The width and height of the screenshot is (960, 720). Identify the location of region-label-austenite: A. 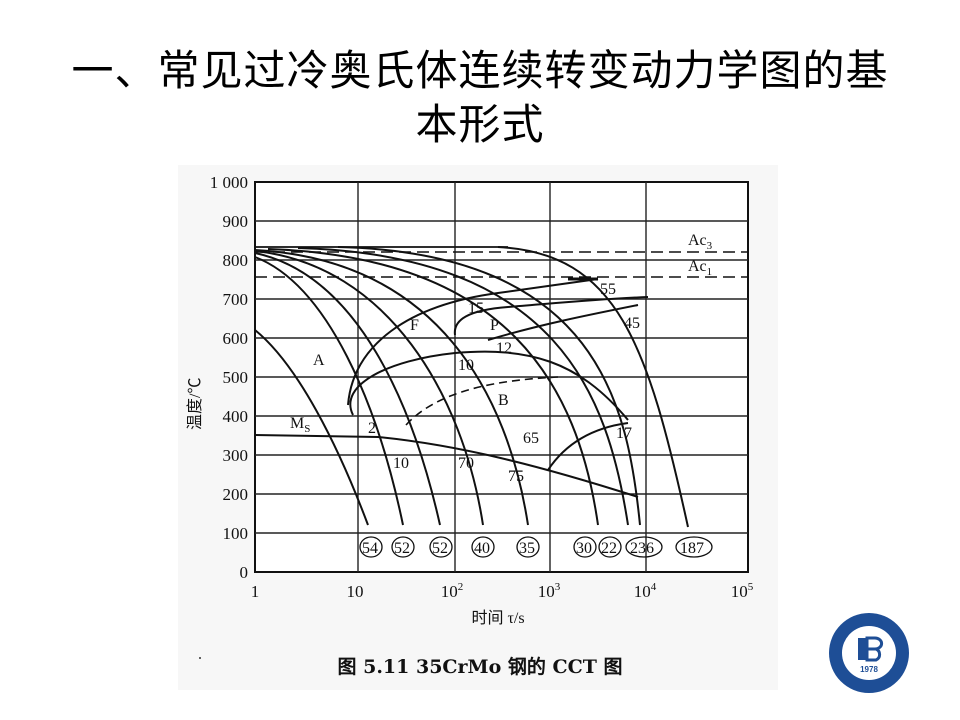
(319, 360).